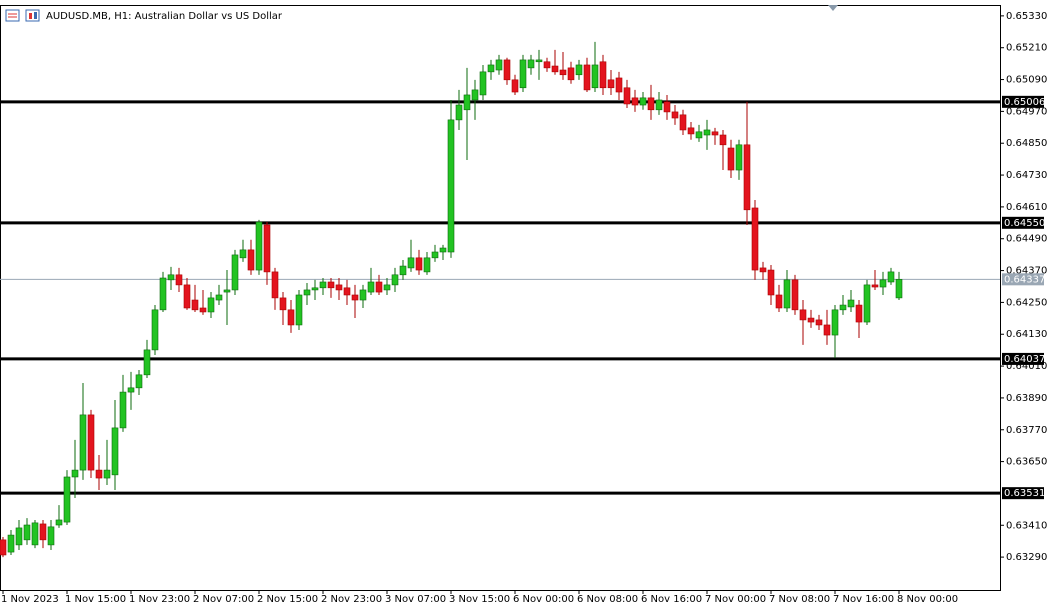 This screenshot has width=1055, height=610. I want to click on x-tick-label: 1 Nov 23:00, so click(159, 599).